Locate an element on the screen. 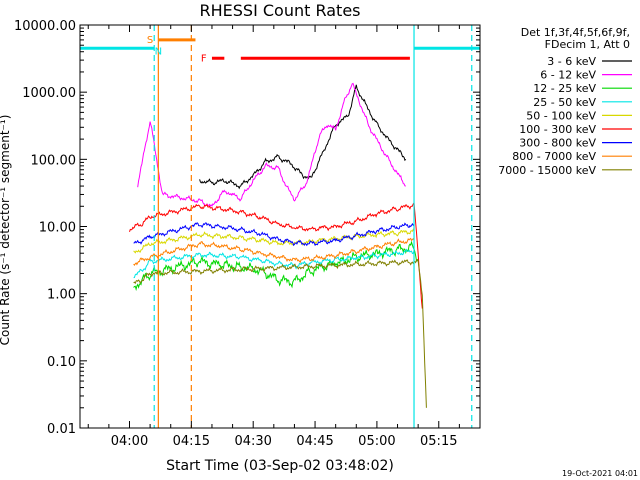 The width and height of the screenshot is (640, 480). legend-label-7: 800 - 7000 keV is located at coordinates (554, 156).